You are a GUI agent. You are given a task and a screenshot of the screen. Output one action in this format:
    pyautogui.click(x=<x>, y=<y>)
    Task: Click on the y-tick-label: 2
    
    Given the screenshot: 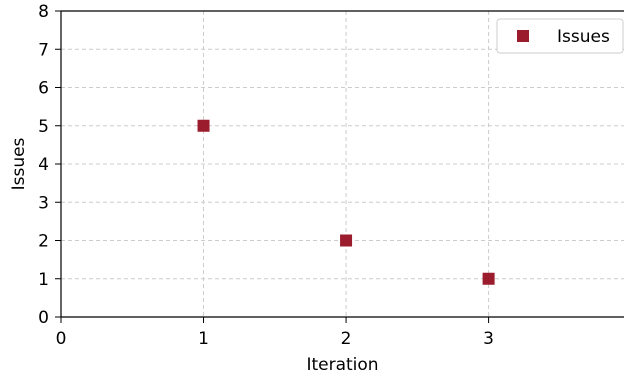 What is the action you would take?
    pyautogui.click(x=43, y=242)
    